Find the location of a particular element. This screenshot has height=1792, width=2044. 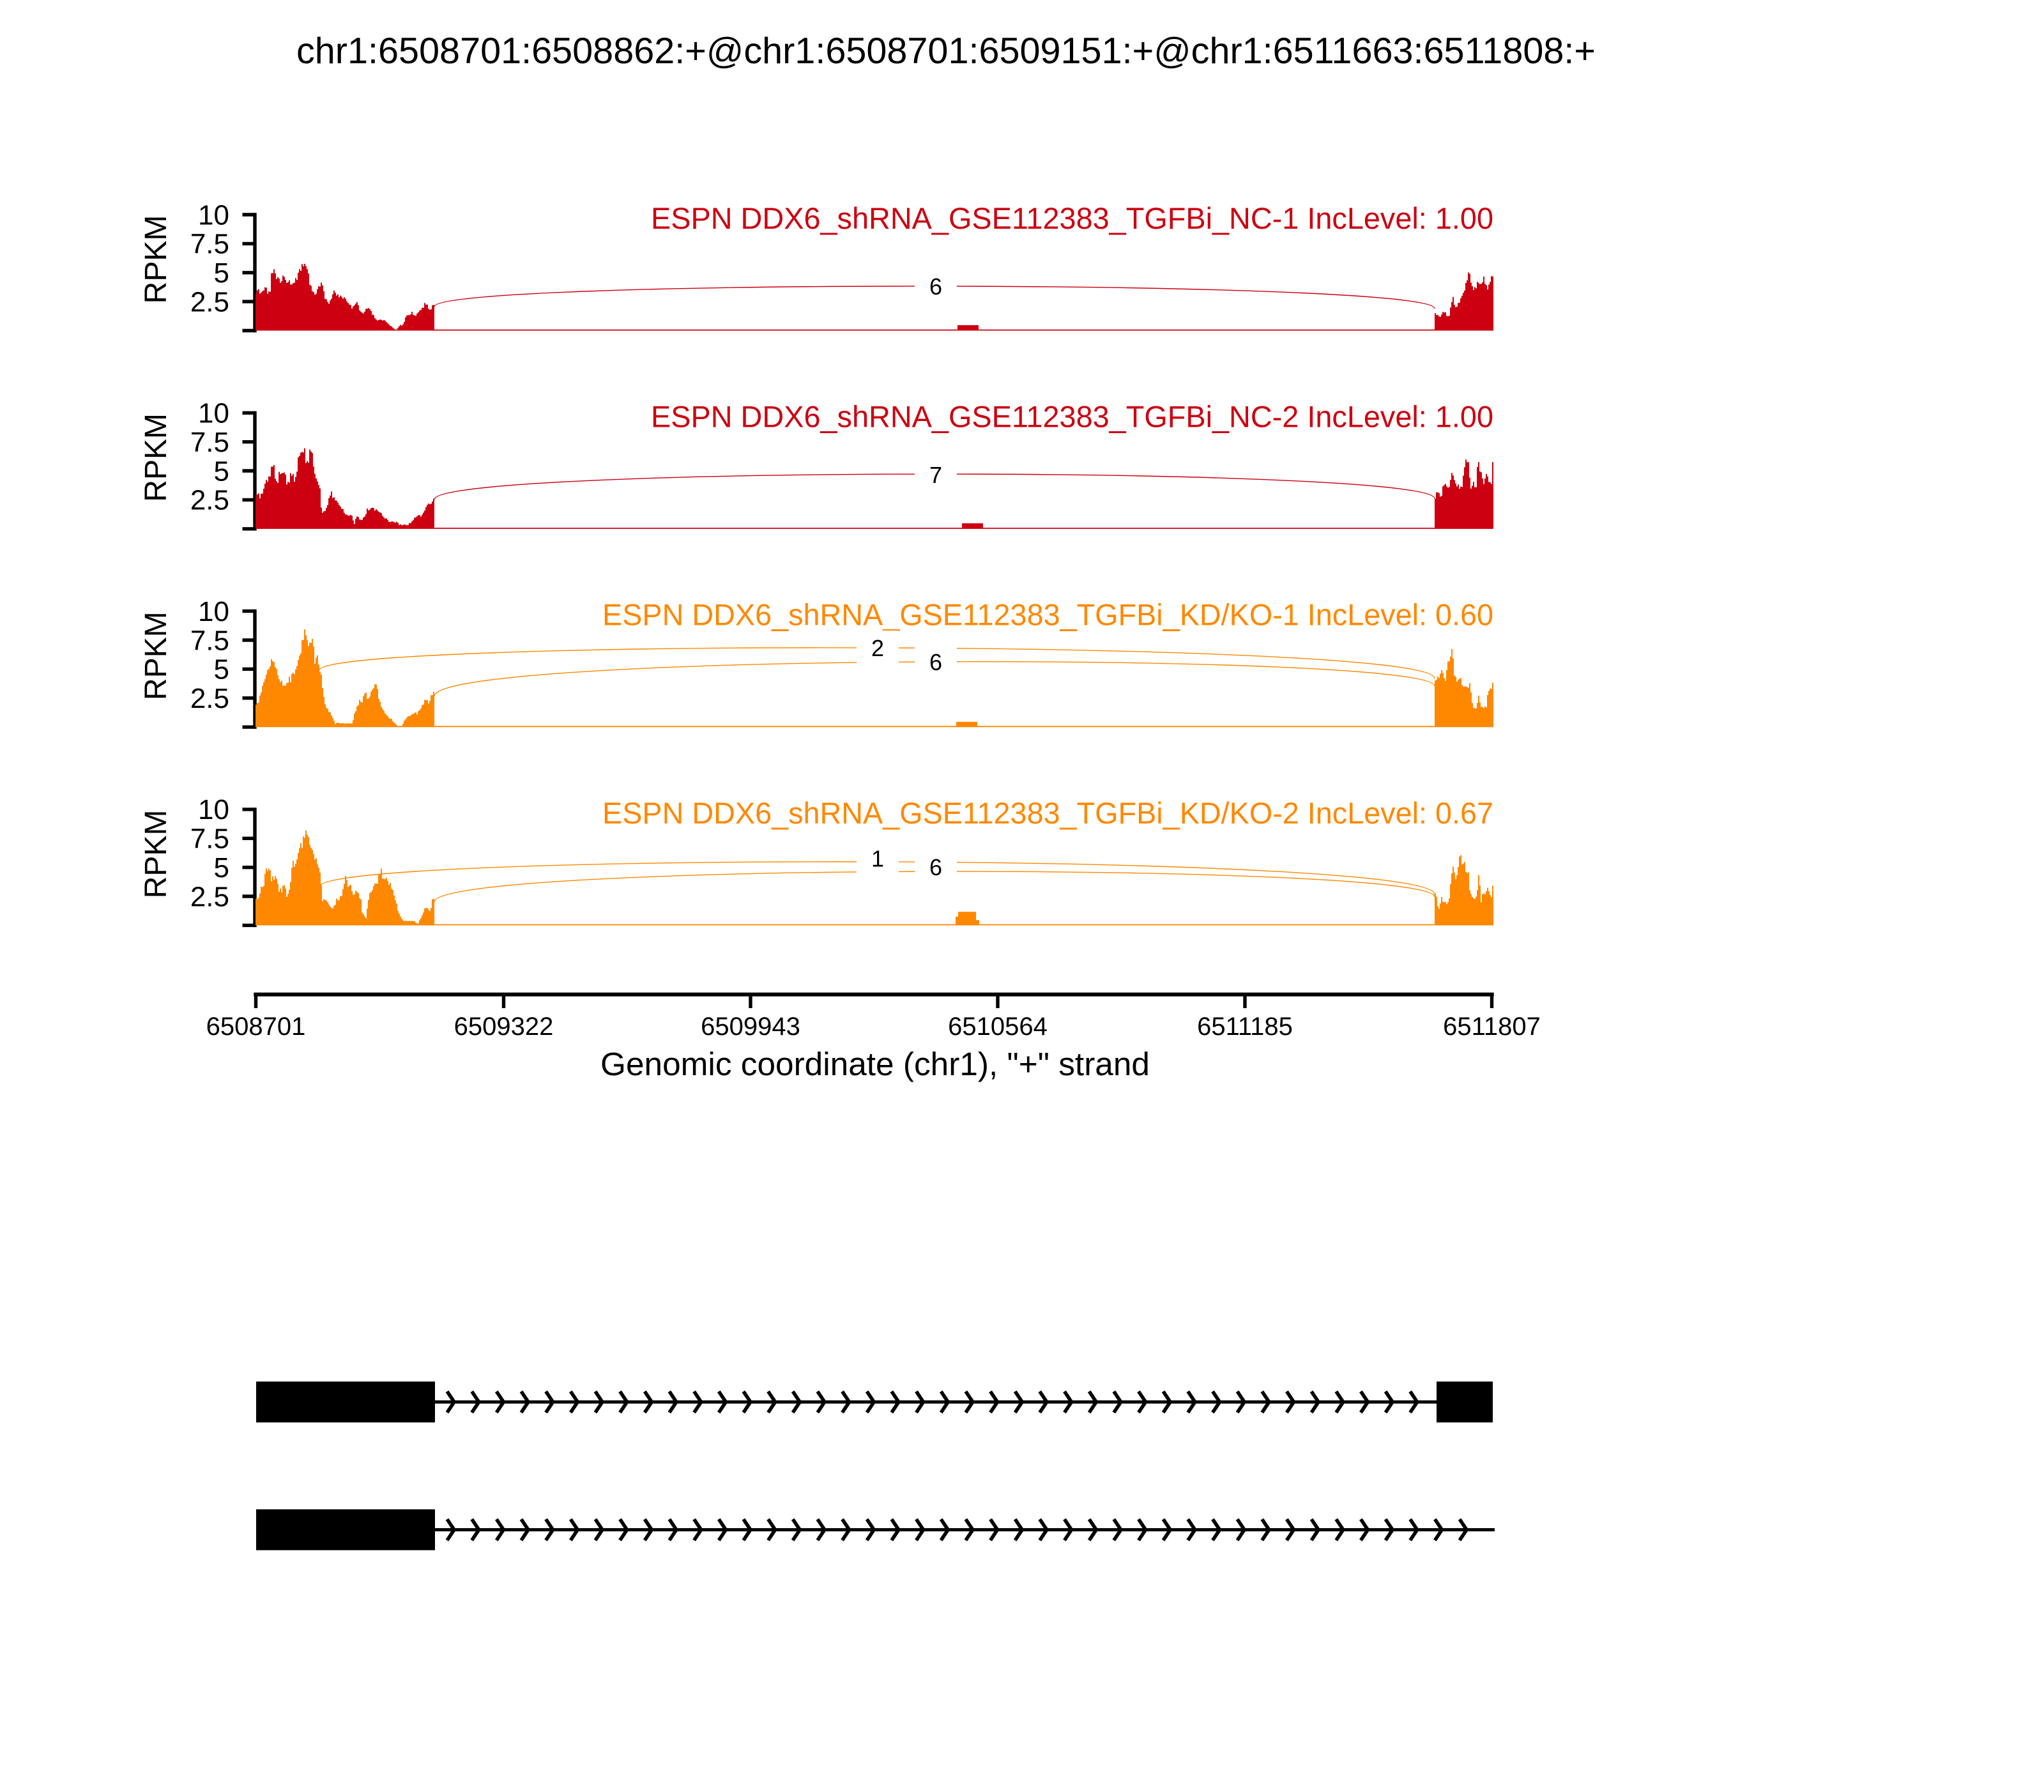

svg-text: 2 is located at coordinates (877, 648).